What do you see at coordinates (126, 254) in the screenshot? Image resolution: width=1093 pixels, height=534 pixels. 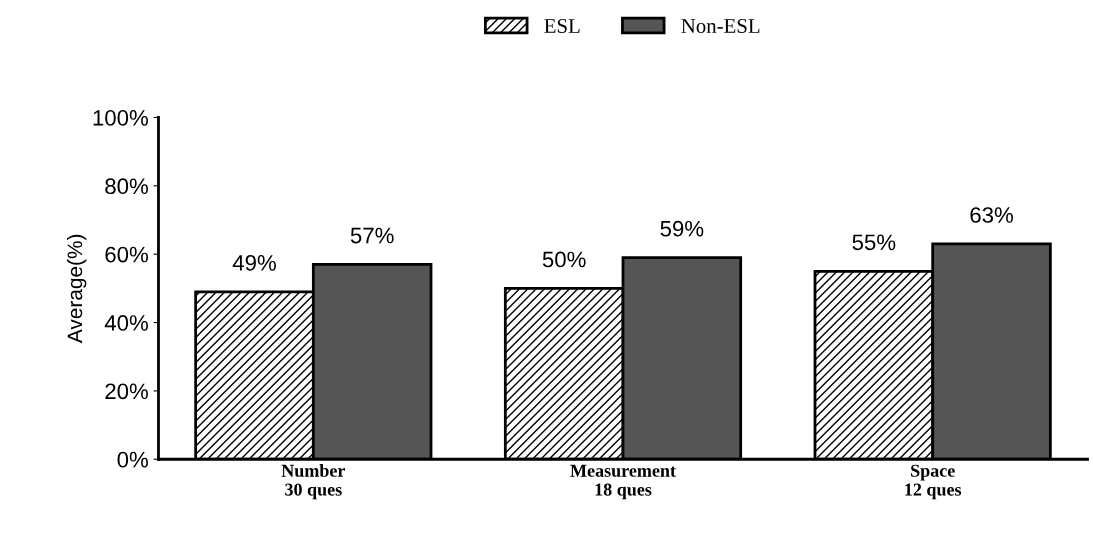 I see `y-tick-label: 60%` at bounding box center [126, 254].